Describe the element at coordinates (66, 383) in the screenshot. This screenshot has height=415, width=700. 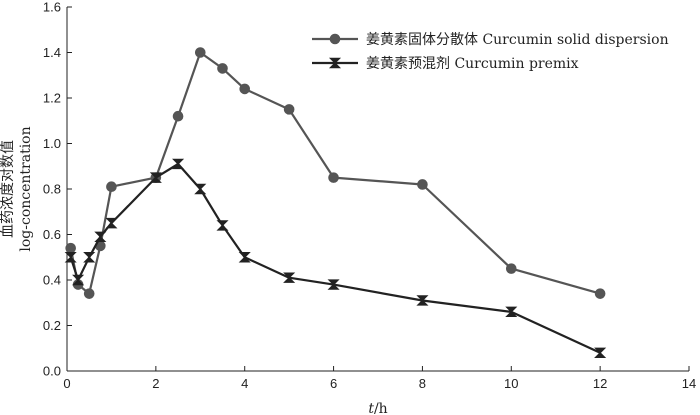
I see `x-tick-label: 0` at that location.